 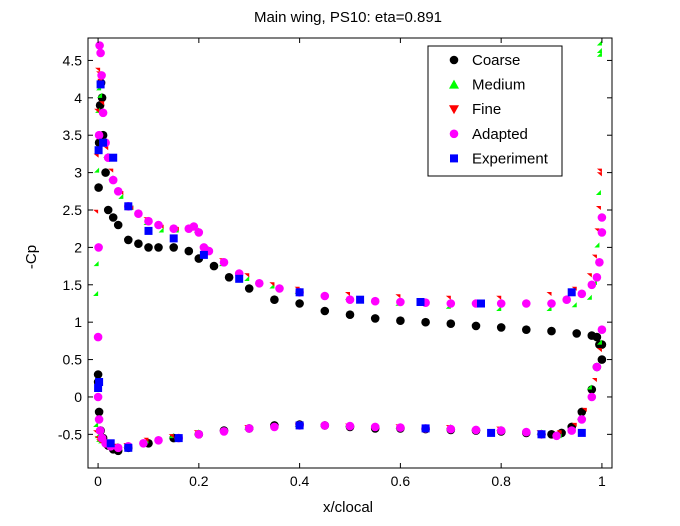 I want to click on y-tick-label: 4.5, so click(x=73, y=60).